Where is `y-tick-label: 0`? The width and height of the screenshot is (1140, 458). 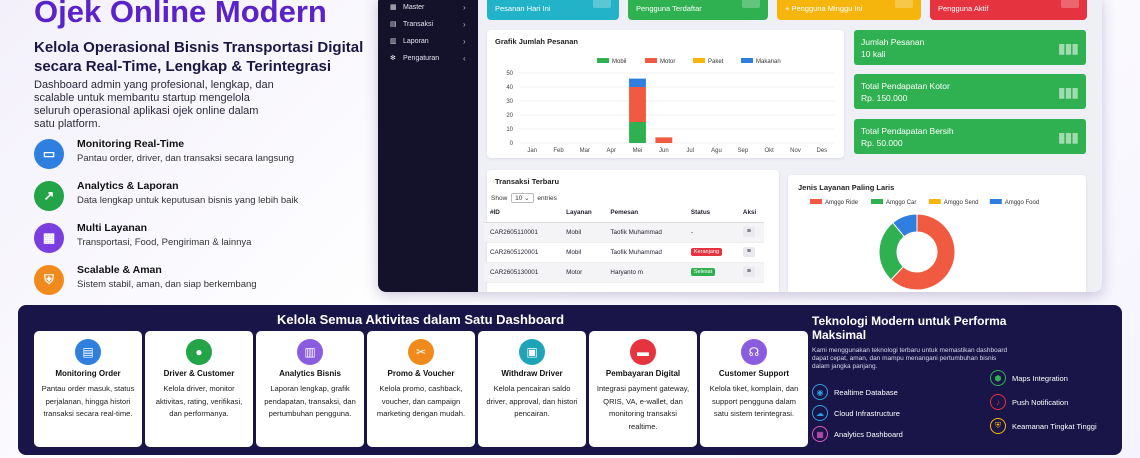 y-tick-label: 0 is located at coordinates (512, 144).